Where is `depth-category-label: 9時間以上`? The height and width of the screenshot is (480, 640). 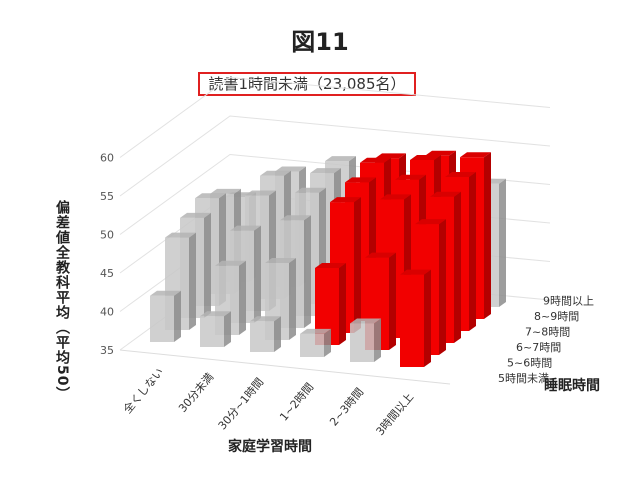
depth-category-label: 9時間以上 is located at coordinates (568, 301).